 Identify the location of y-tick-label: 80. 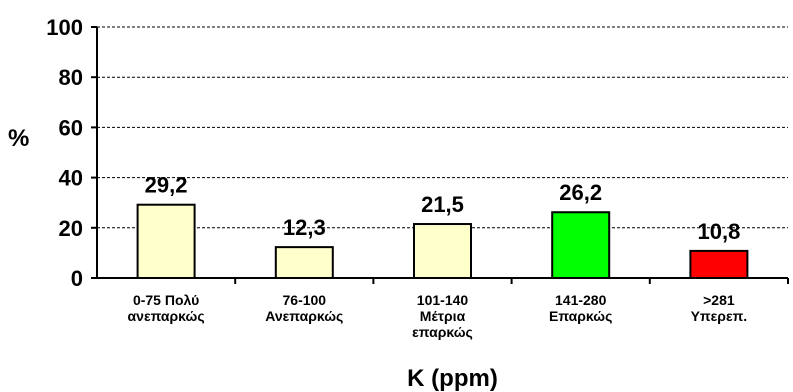
(71, 77).